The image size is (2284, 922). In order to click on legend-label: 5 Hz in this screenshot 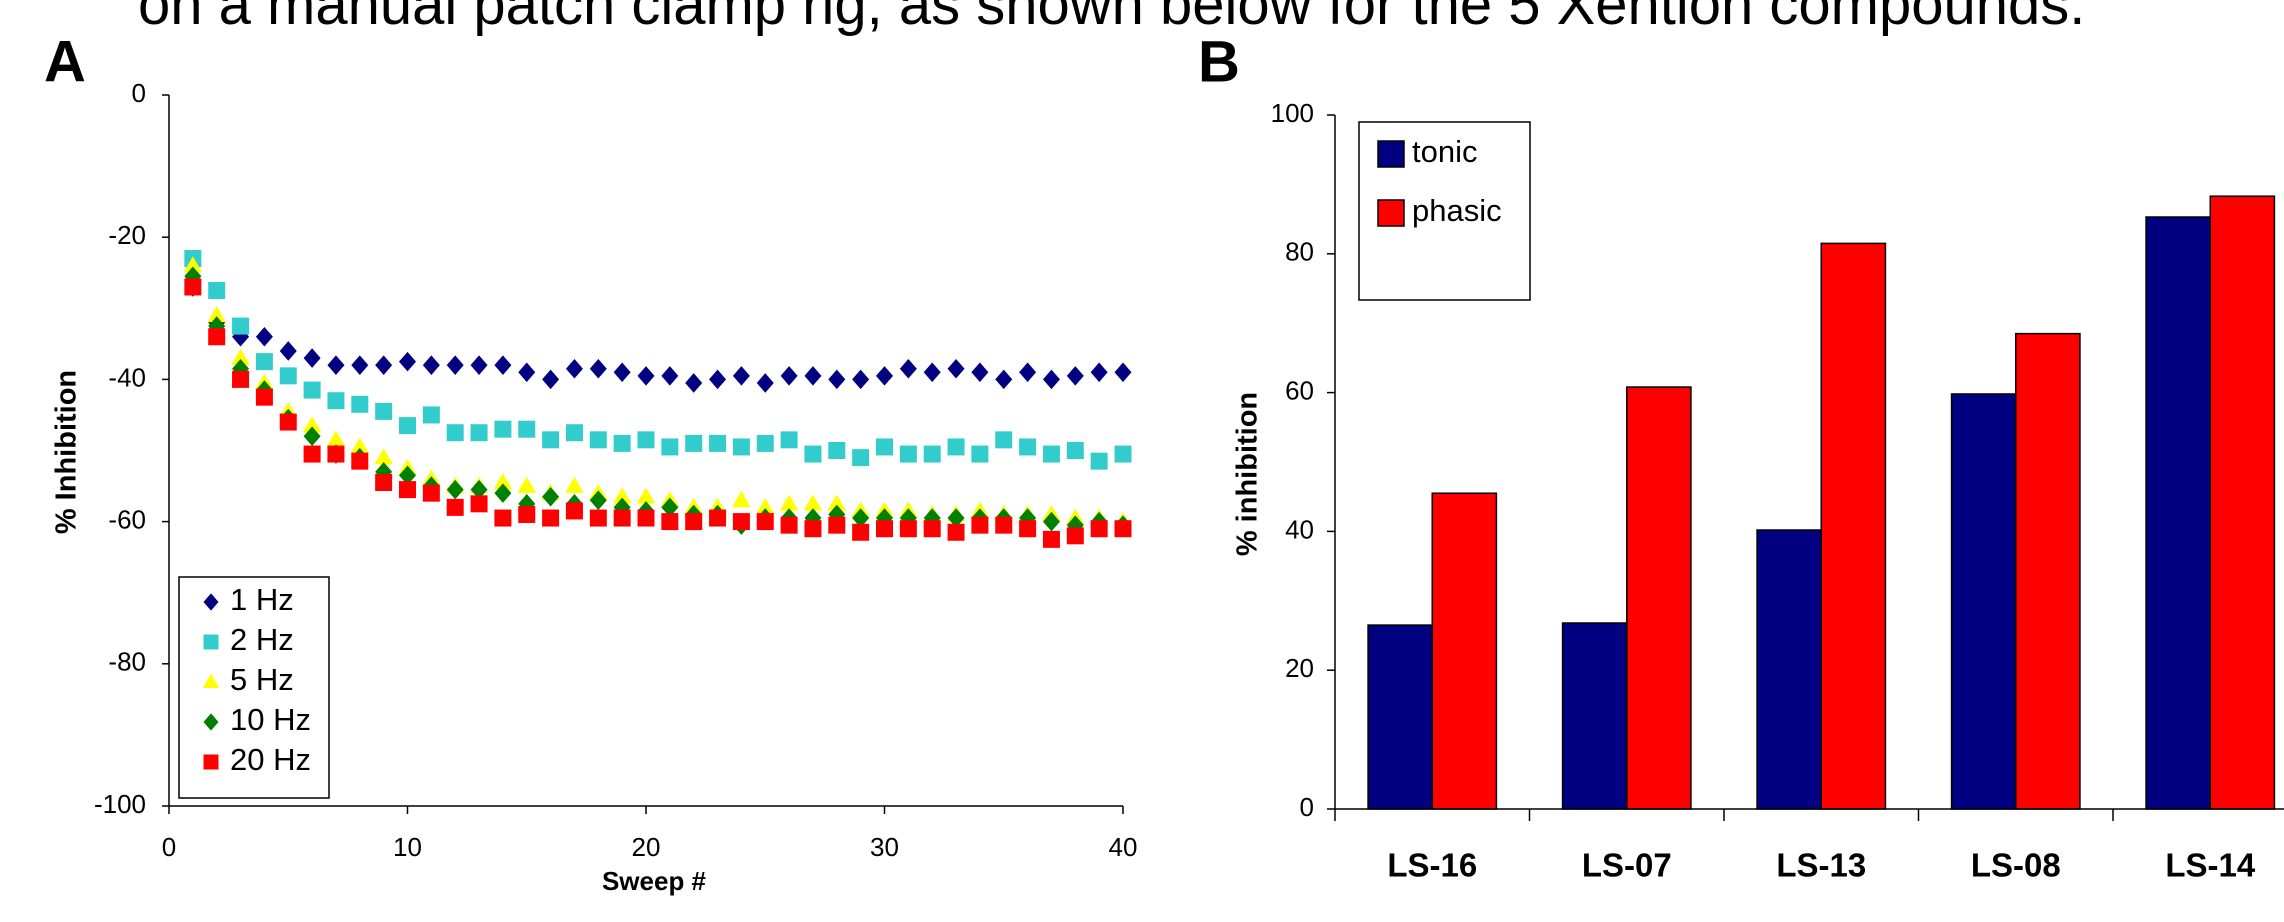, I will do `click(262, 679)`.